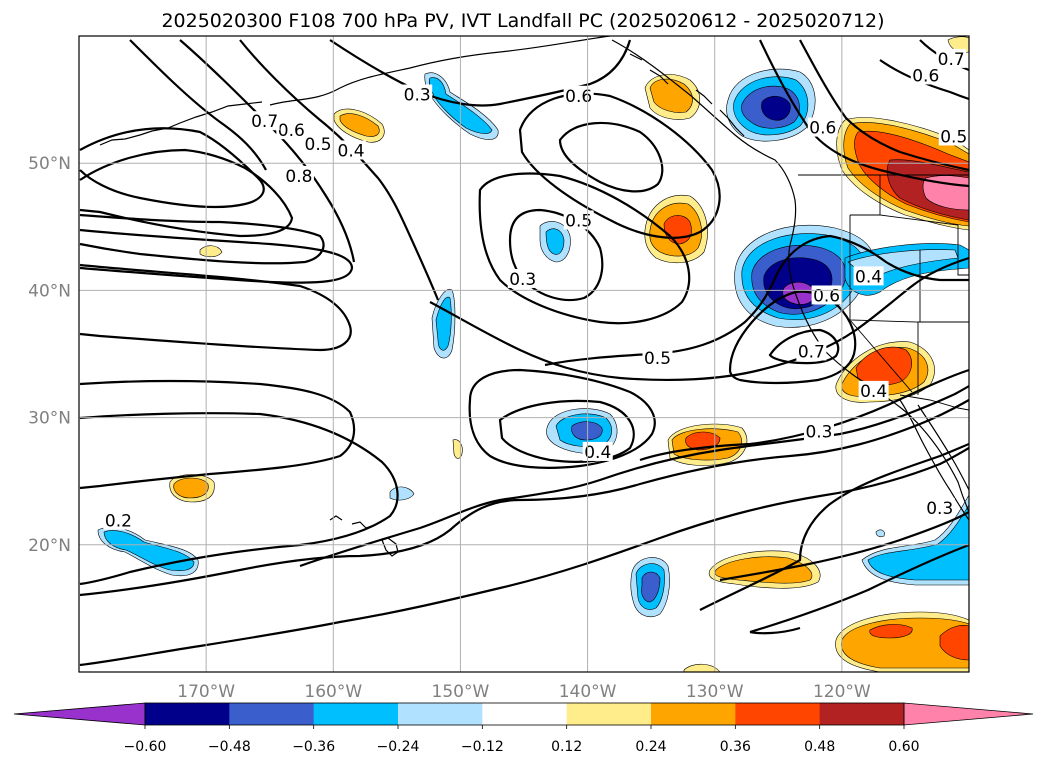 This screenshot has height=765, width=1047. Describe the element at coordinates (968, 714) in the screenshot. I see `colorbar-extend-high` at that location.